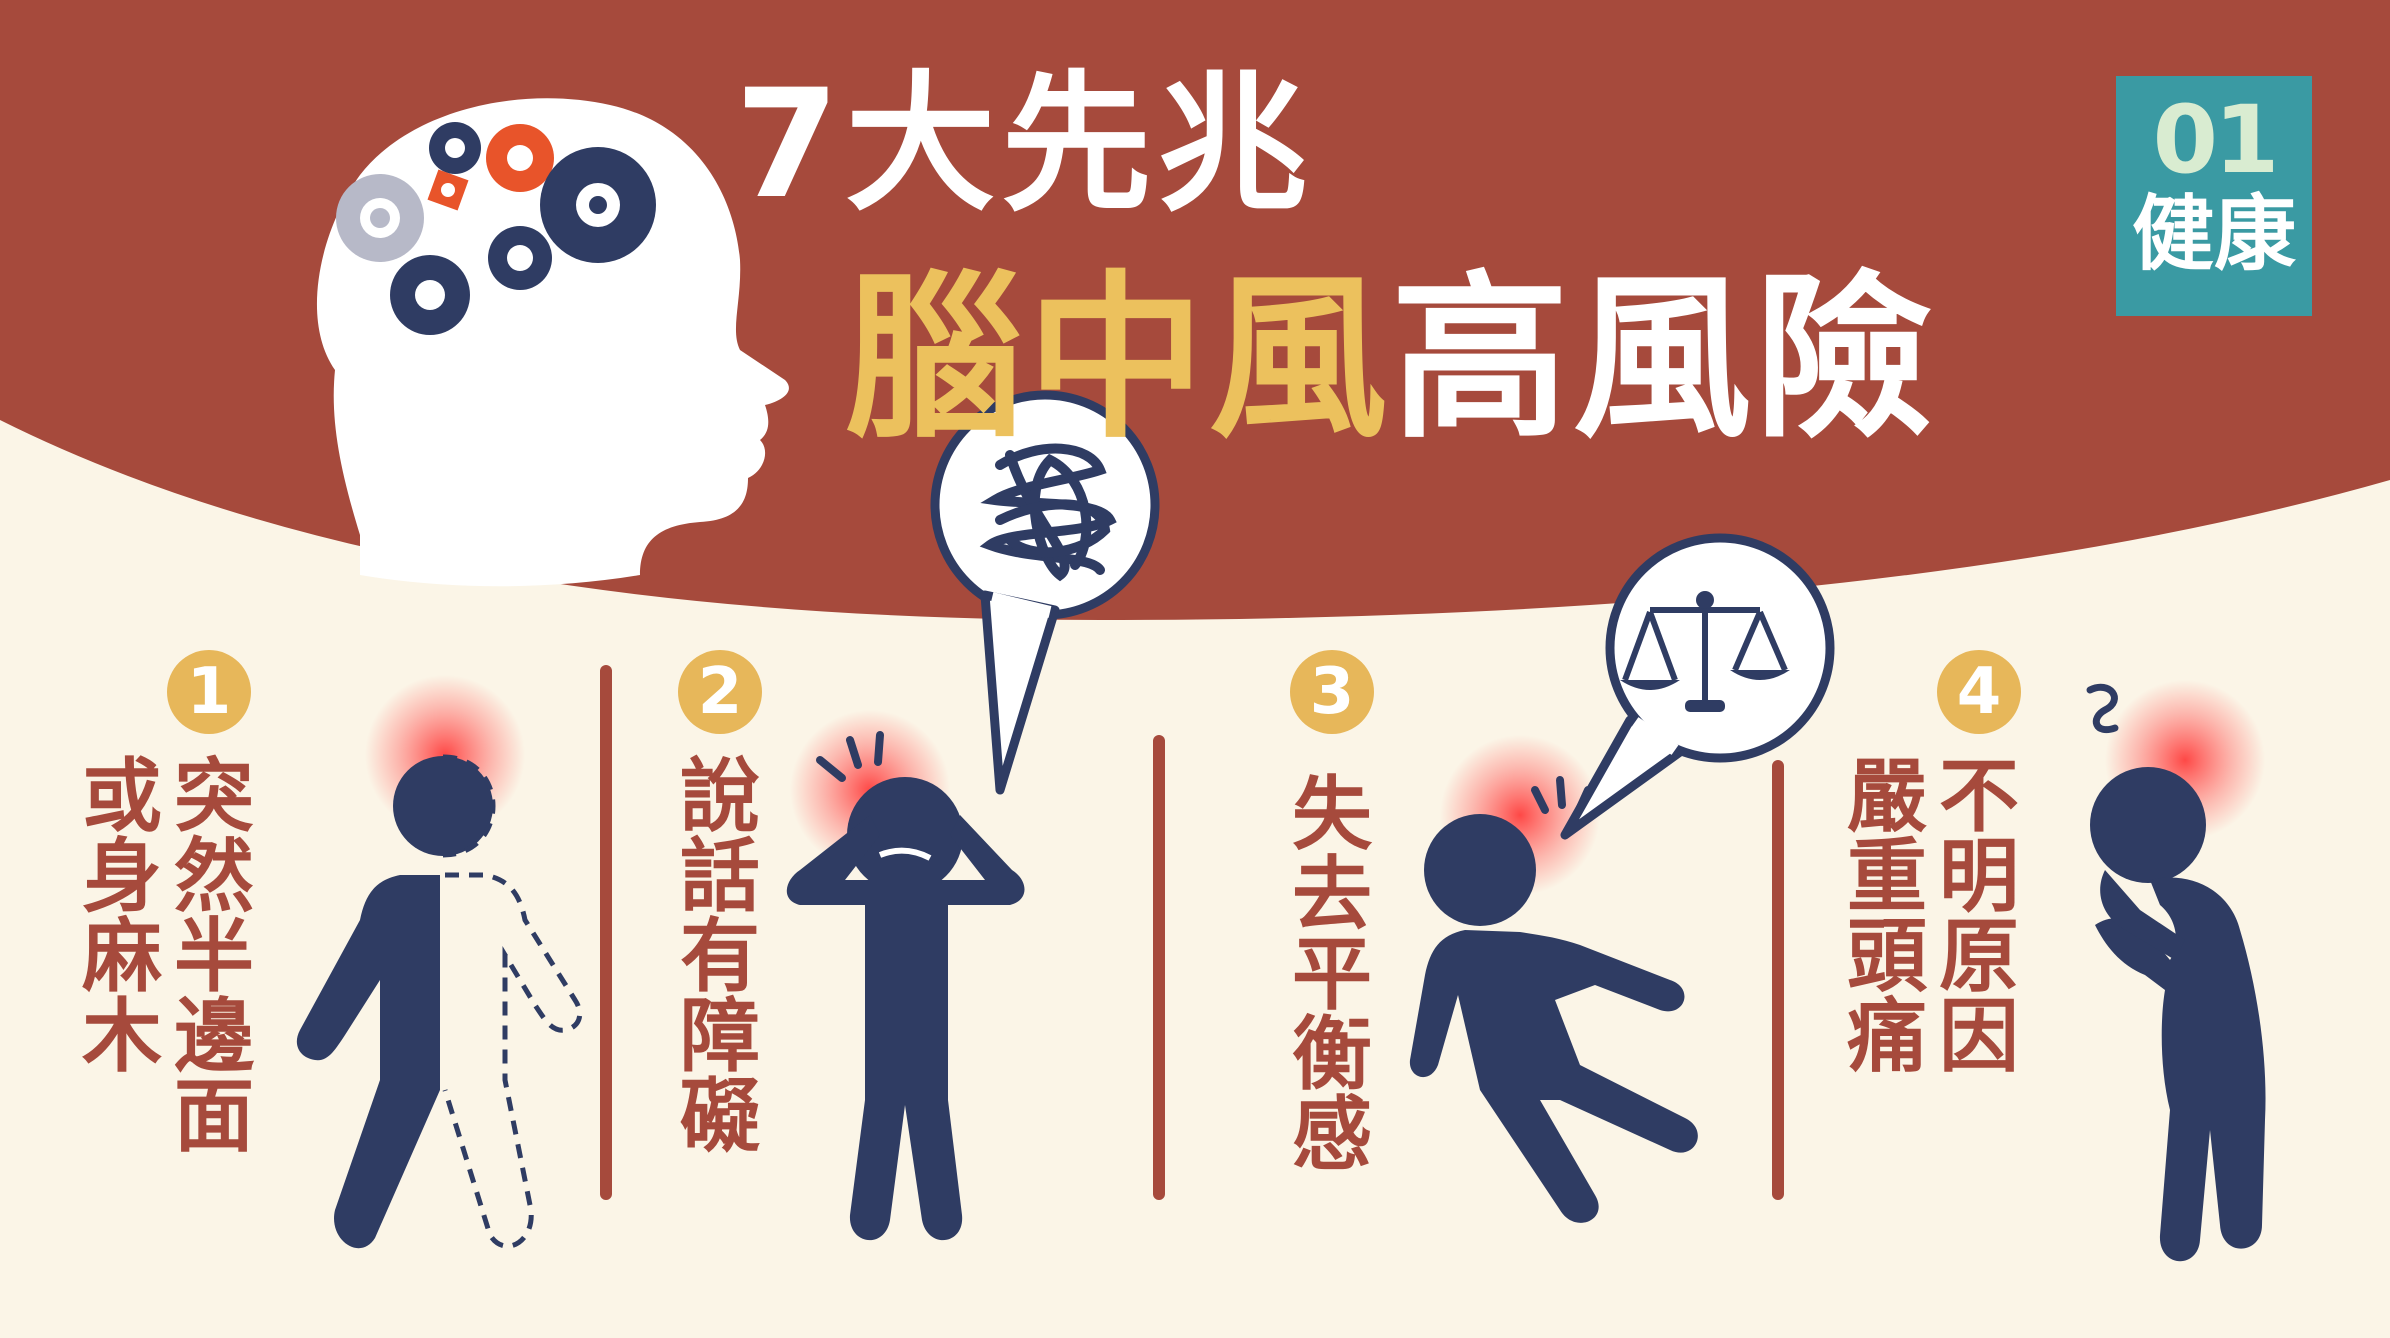  I want to click on head-with-gears-icon, so click(552, 342).